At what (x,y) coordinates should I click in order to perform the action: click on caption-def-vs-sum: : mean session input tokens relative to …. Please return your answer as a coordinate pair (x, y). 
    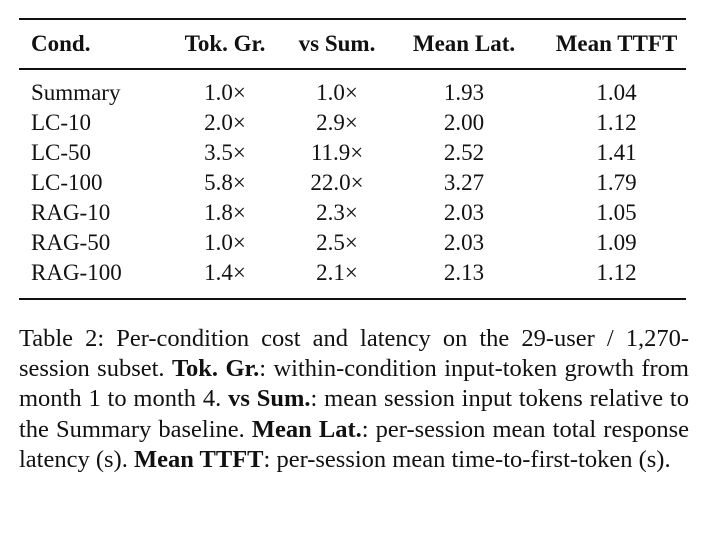
    Looking at the image, I should click on (354, 414).